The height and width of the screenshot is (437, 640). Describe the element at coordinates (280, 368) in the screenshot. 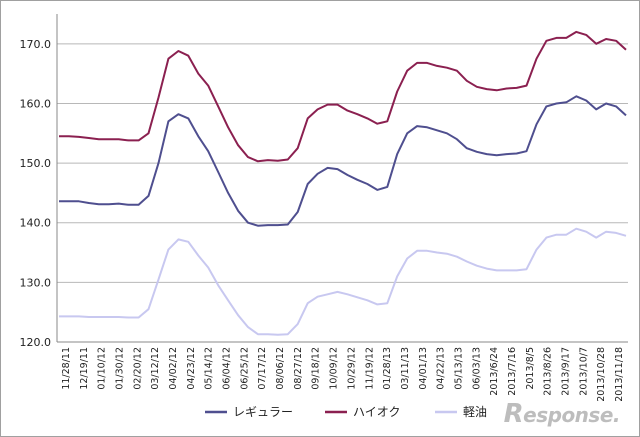

I see `x-tick-label: 08/06/12` at that location.